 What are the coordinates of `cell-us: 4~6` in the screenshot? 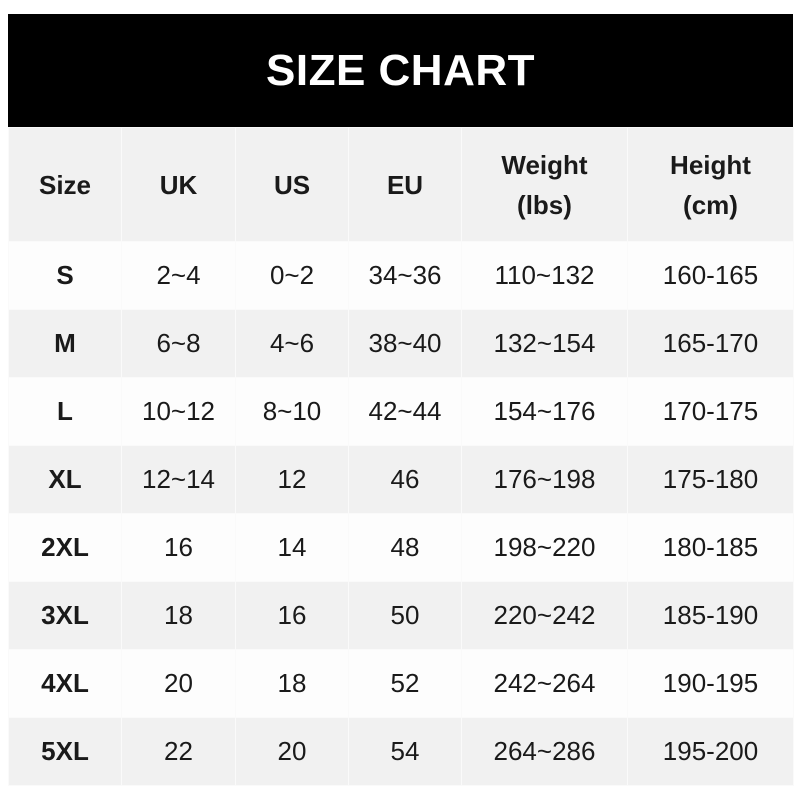 It's located at (292, 343).